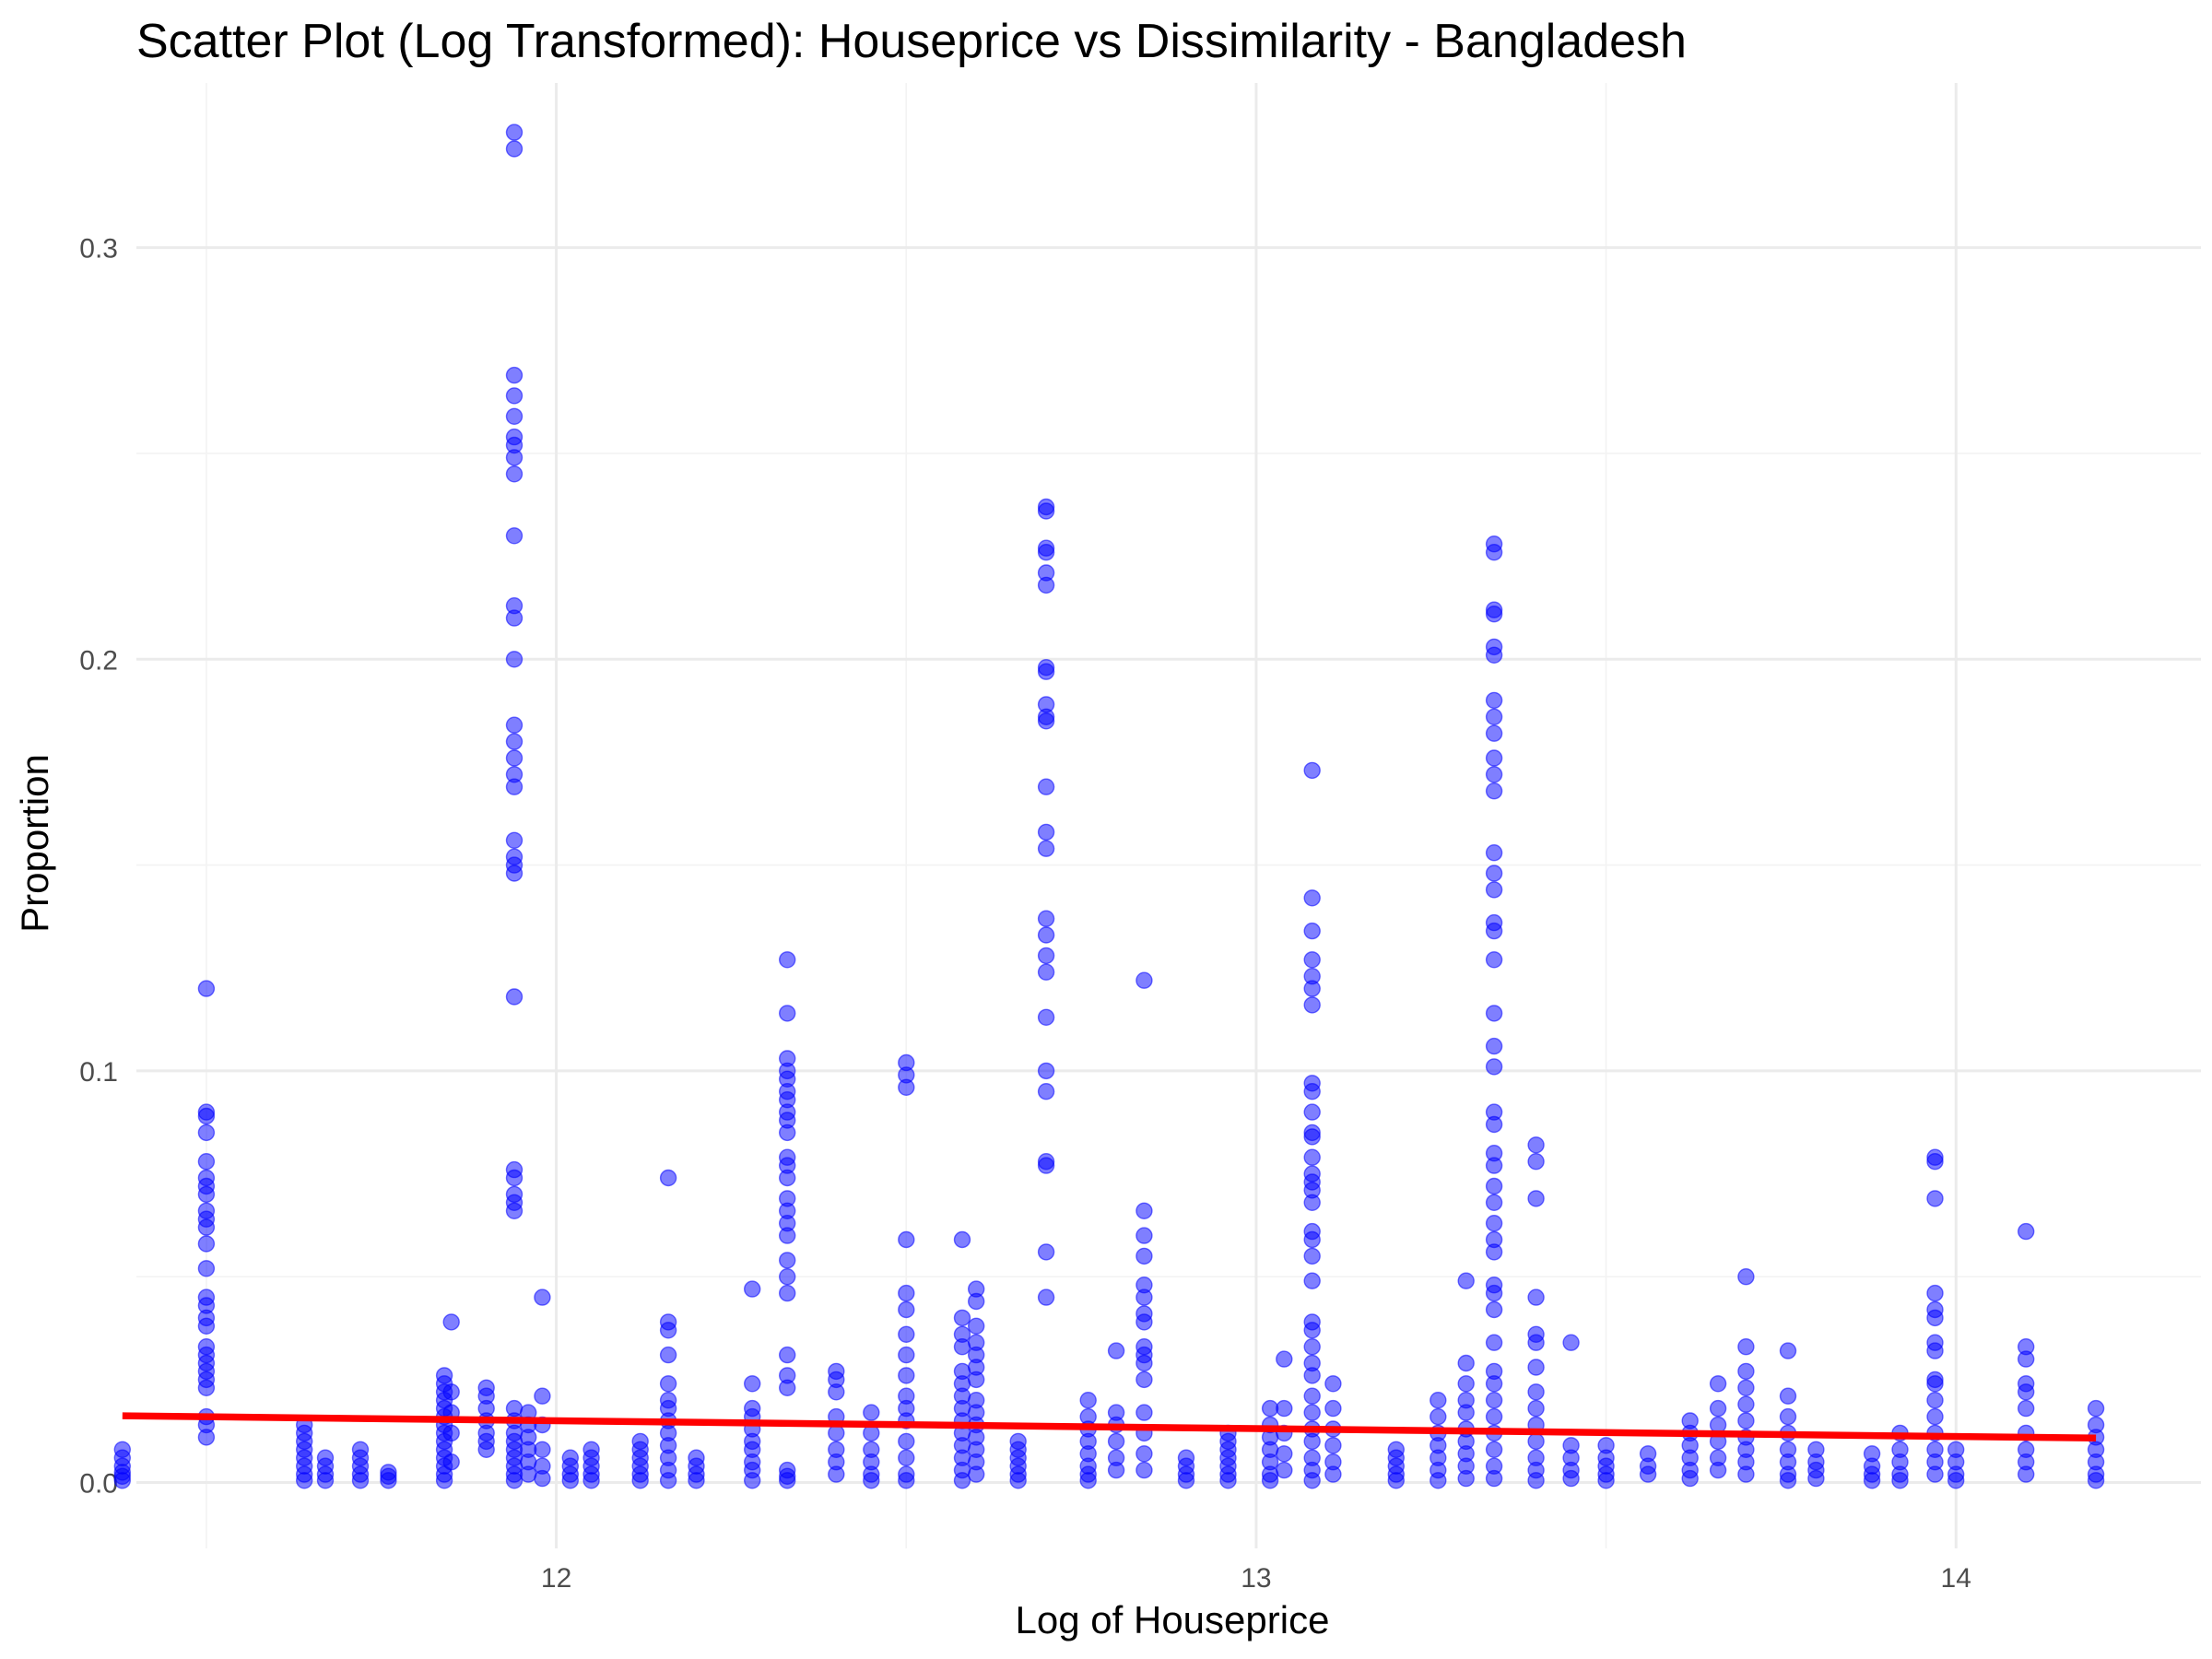 The width and height of the screenshot is (2212, 1659). I want to click on y-tick-label: 0.2, so click(98, 660).